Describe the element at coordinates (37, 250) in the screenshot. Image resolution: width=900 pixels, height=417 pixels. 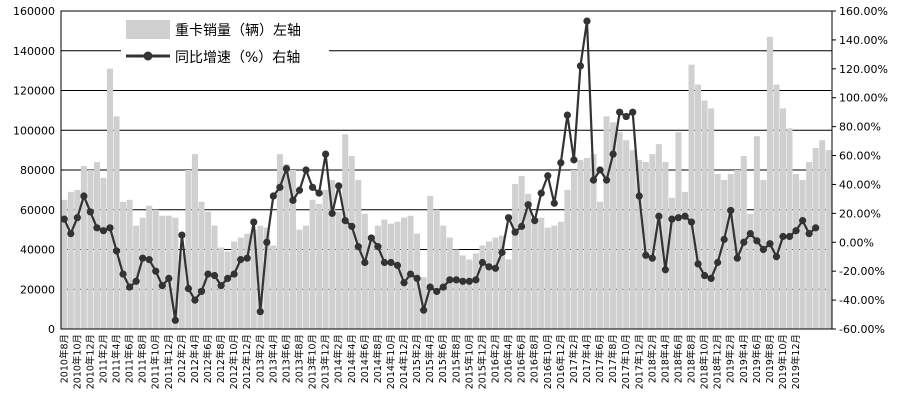
I see `left-axis-tick-label: 40000` at that location.